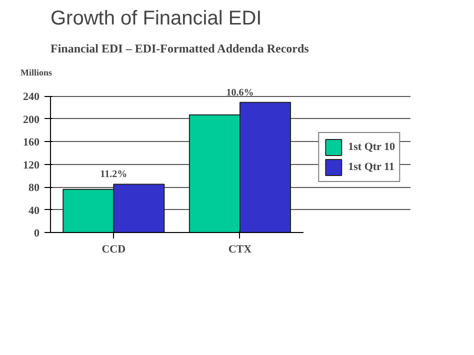 This screenshot has width=474, height=355. I want to click on chart-title: Growth of Financial EDI, so click(156, 19).